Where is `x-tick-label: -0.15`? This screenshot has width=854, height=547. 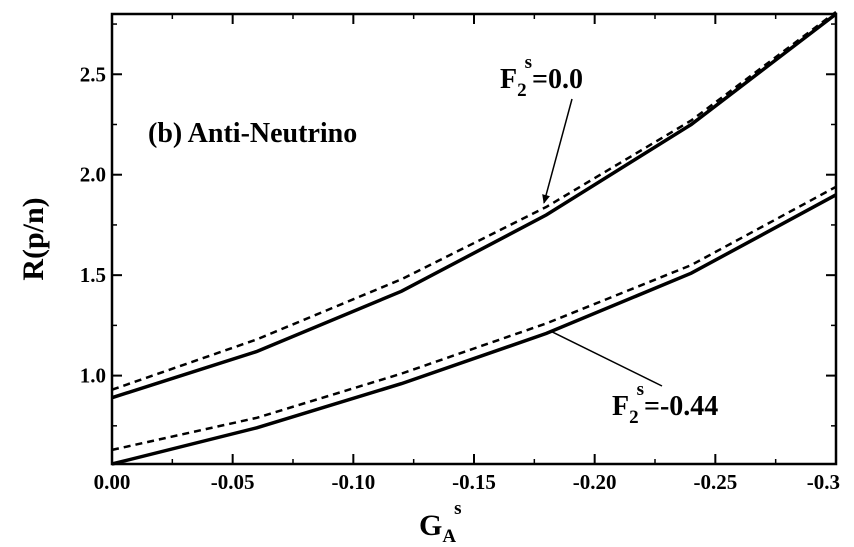 x-tick-label: -0.15 is located at coordinates (474, 482).